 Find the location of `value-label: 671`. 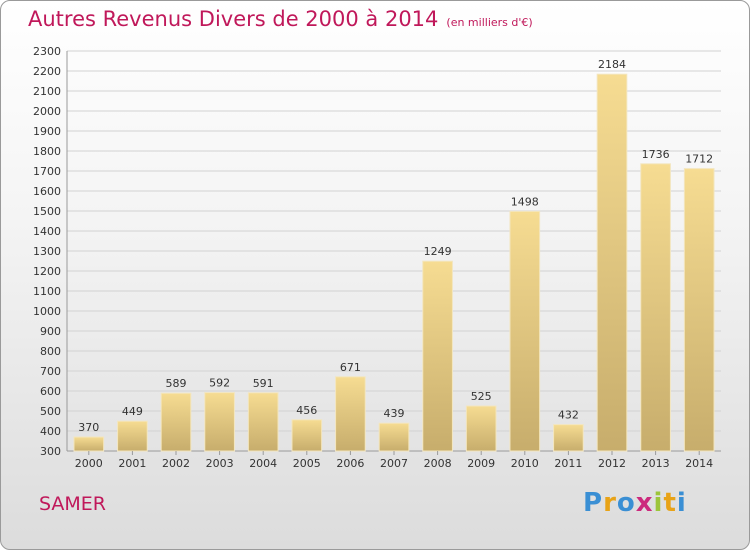

value-label: 671 is located at coordinates (350, 367).